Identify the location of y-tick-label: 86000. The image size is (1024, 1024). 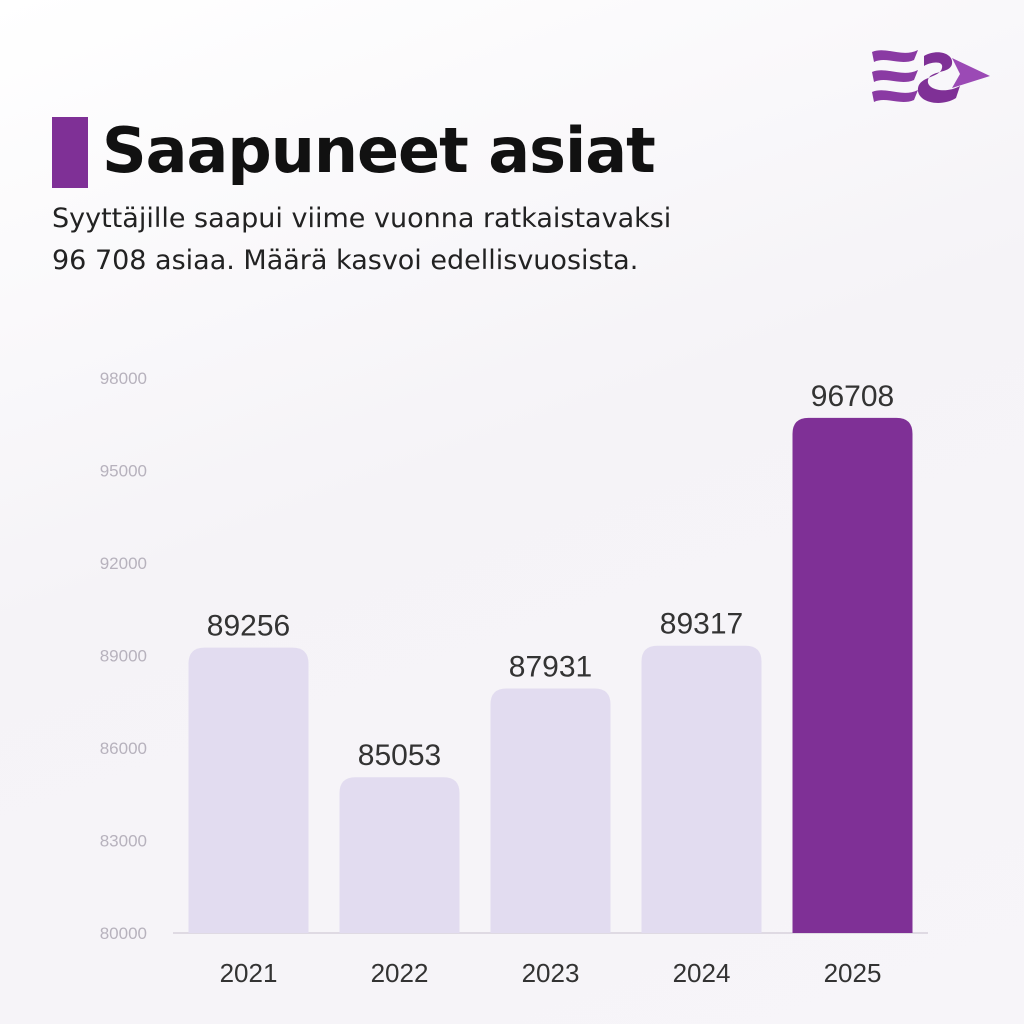
(123, 748).